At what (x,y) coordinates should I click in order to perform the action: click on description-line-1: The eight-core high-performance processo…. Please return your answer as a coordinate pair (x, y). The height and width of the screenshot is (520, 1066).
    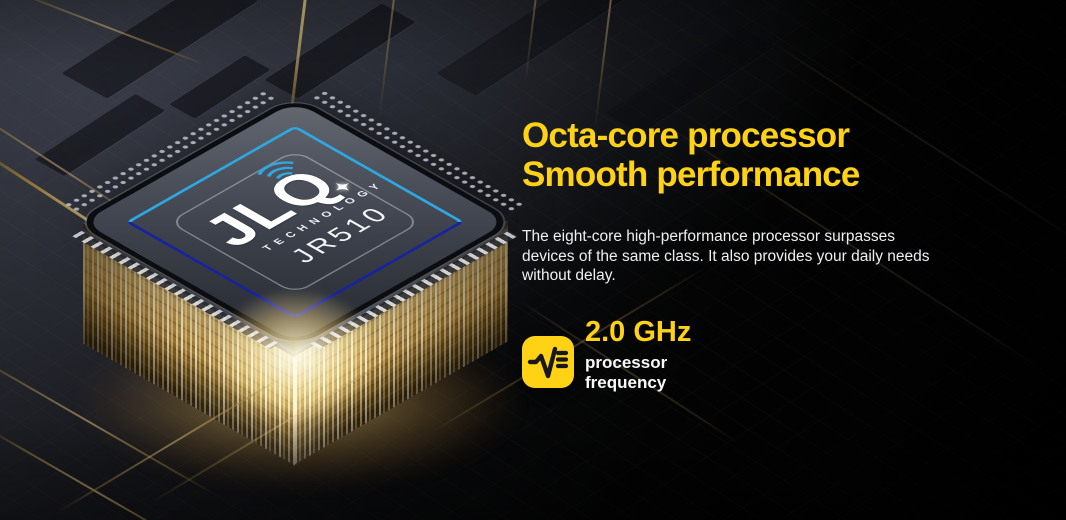
    Looking at the image, I should click on (709, 236).